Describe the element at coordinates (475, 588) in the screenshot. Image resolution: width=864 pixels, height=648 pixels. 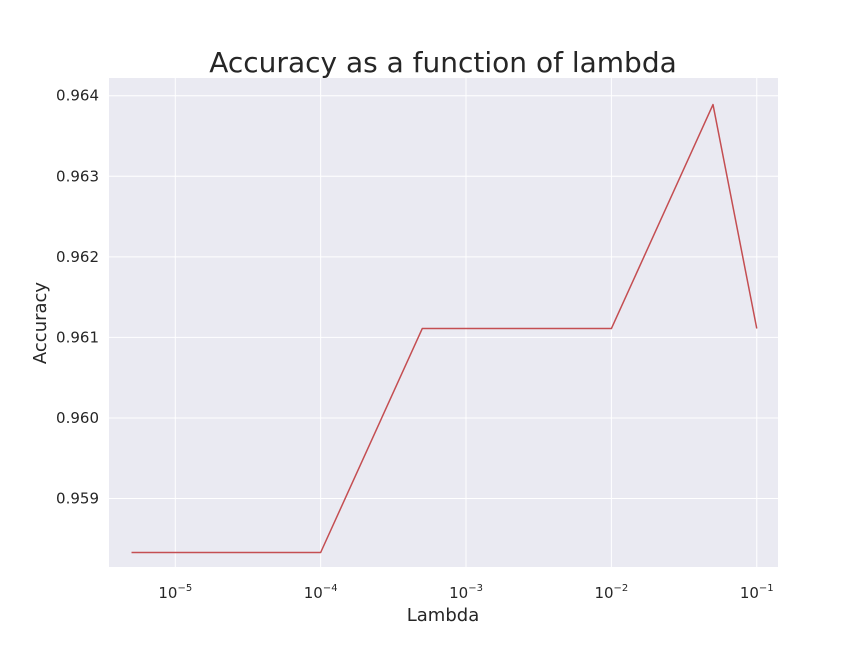
I see `x-tick-exponent: −3` at that location.